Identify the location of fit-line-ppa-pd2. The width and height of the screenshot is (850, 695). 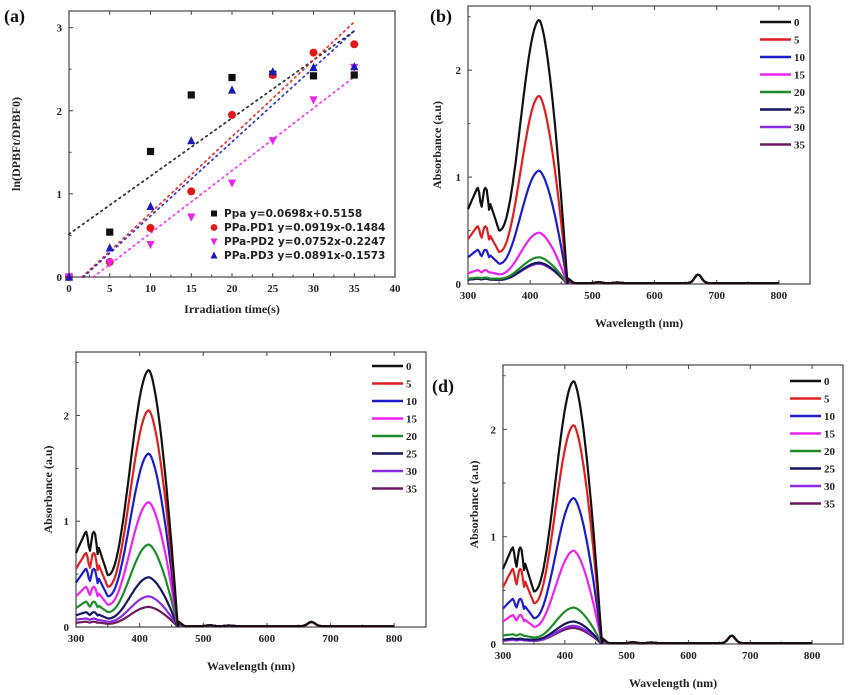
(224, 176).